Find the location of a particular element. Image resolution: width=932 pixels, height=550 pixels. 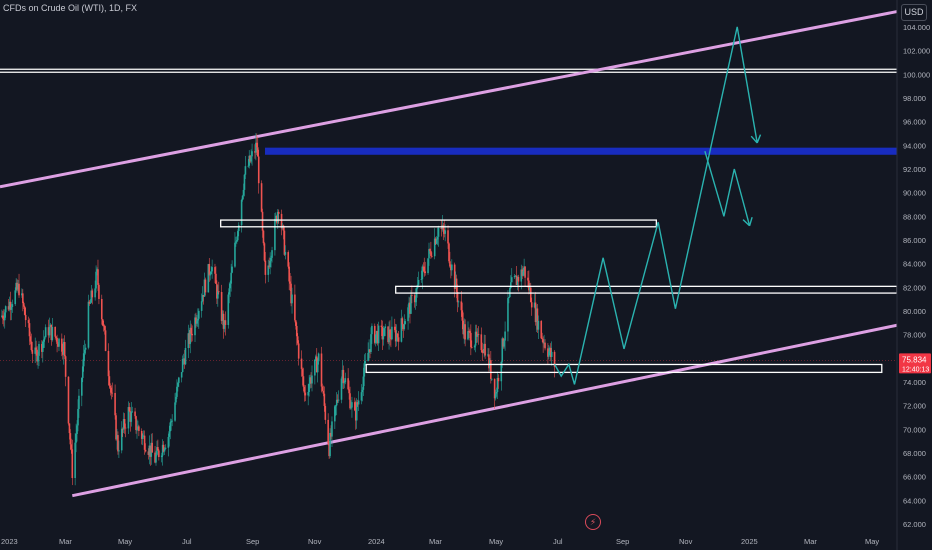

x-tick-label: Sep is located at coordinates (622, 541).